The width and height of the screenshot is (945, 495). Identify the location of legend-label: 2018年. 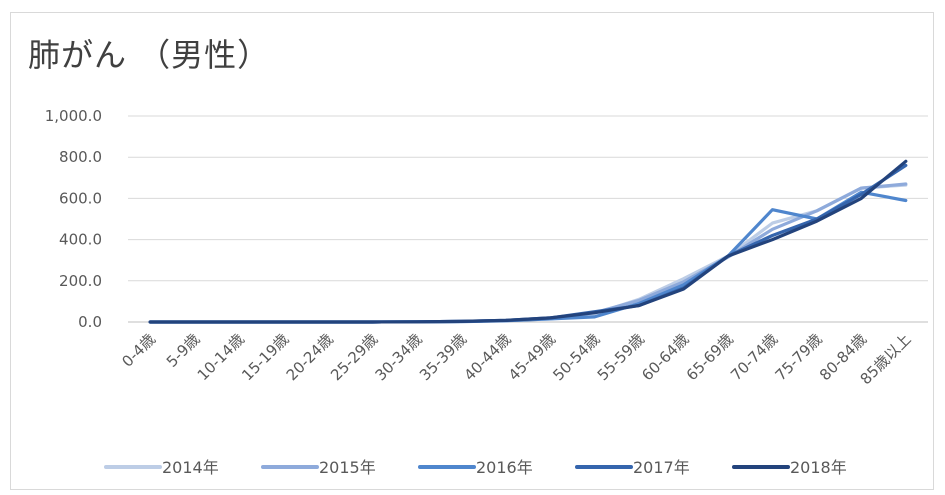
(818, 467).